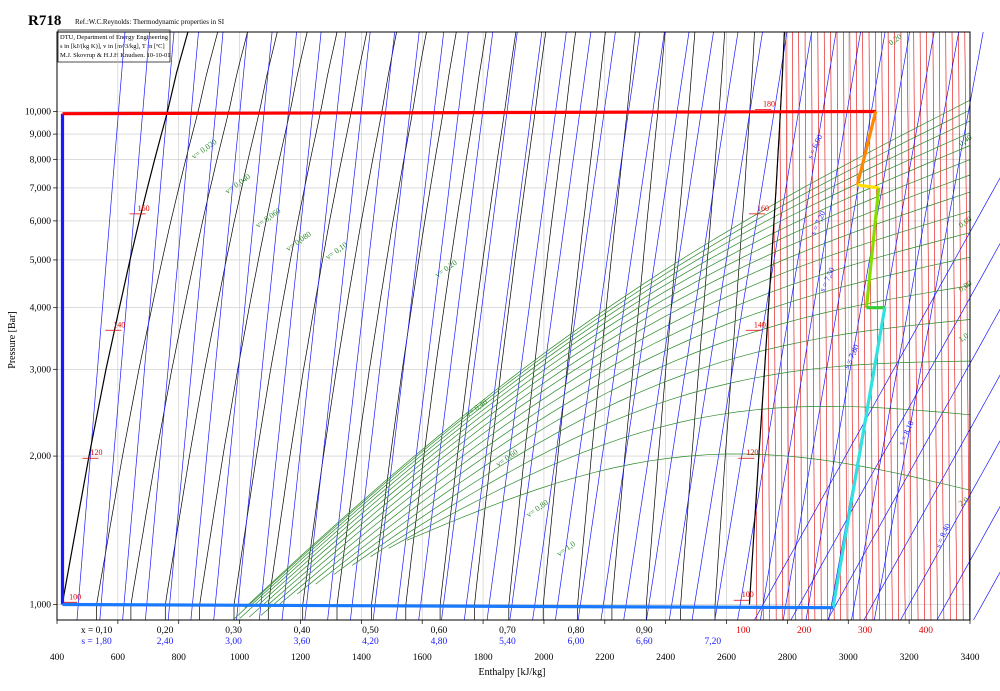  I want to click on entropy-tick-label: 6,00, so click(576, 642).